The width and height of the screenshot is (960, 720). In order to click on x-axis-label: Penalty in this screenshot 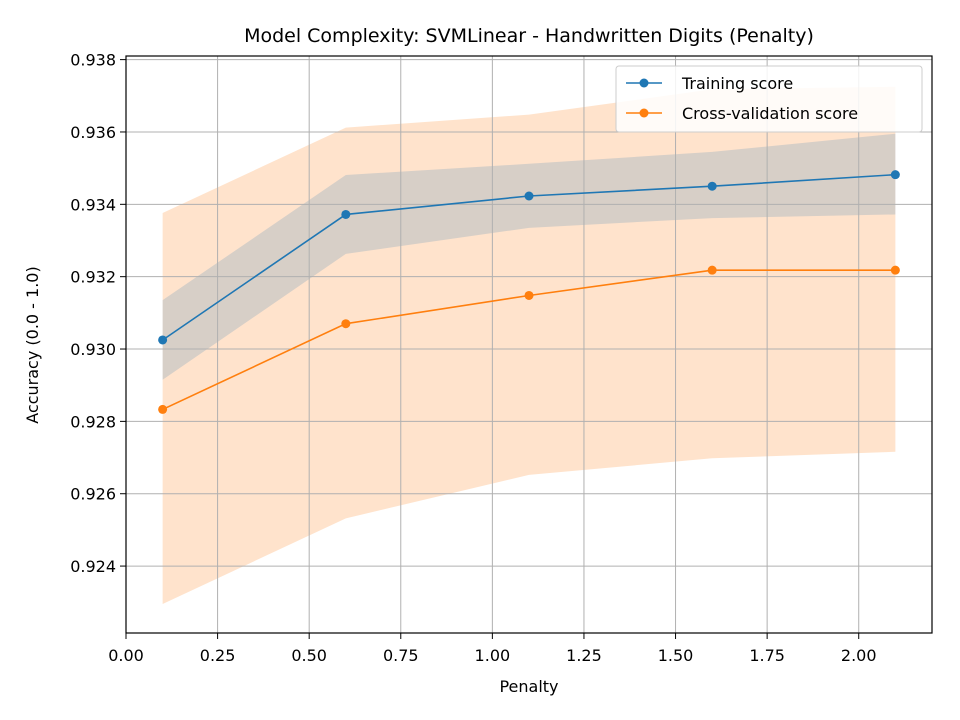, I will do `click(528, 686)`.